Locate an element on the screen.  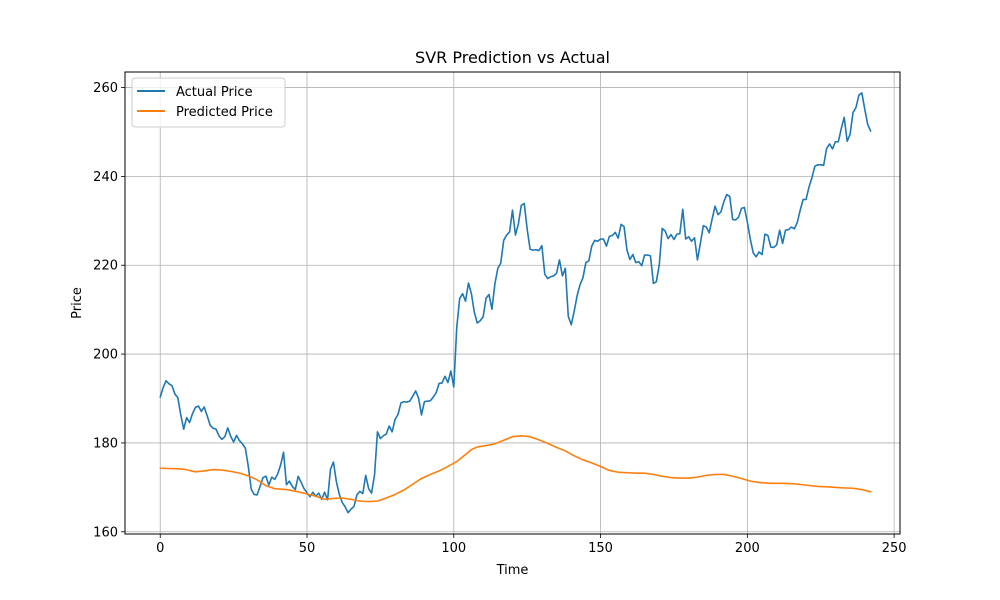
y-tick-label: 160 is located at coordinates (105, 532).